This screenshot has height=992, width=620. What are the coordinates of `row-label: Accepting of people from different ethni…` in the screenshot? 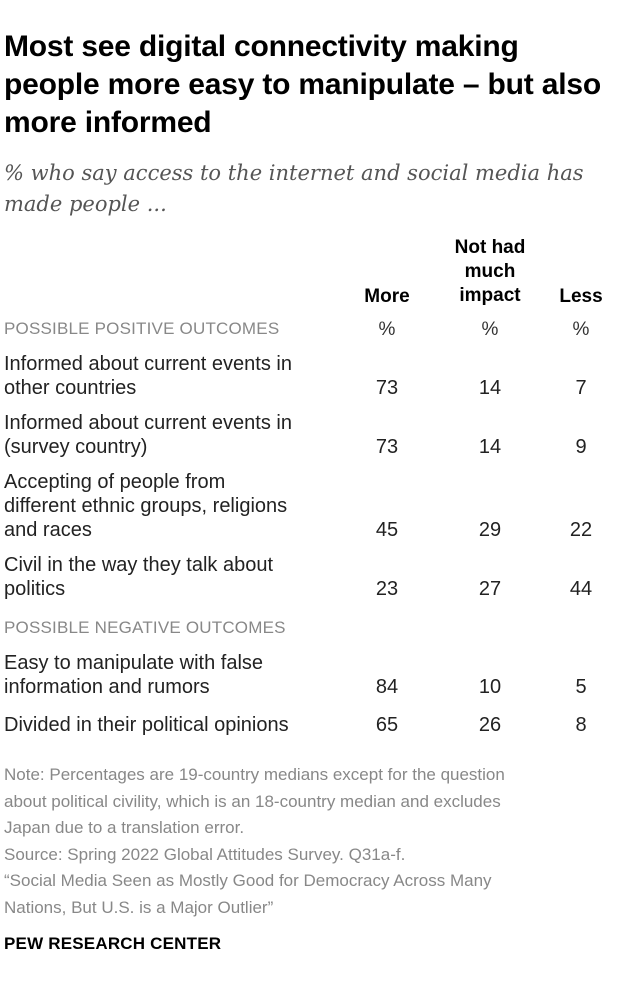 It's located at (146, 506).